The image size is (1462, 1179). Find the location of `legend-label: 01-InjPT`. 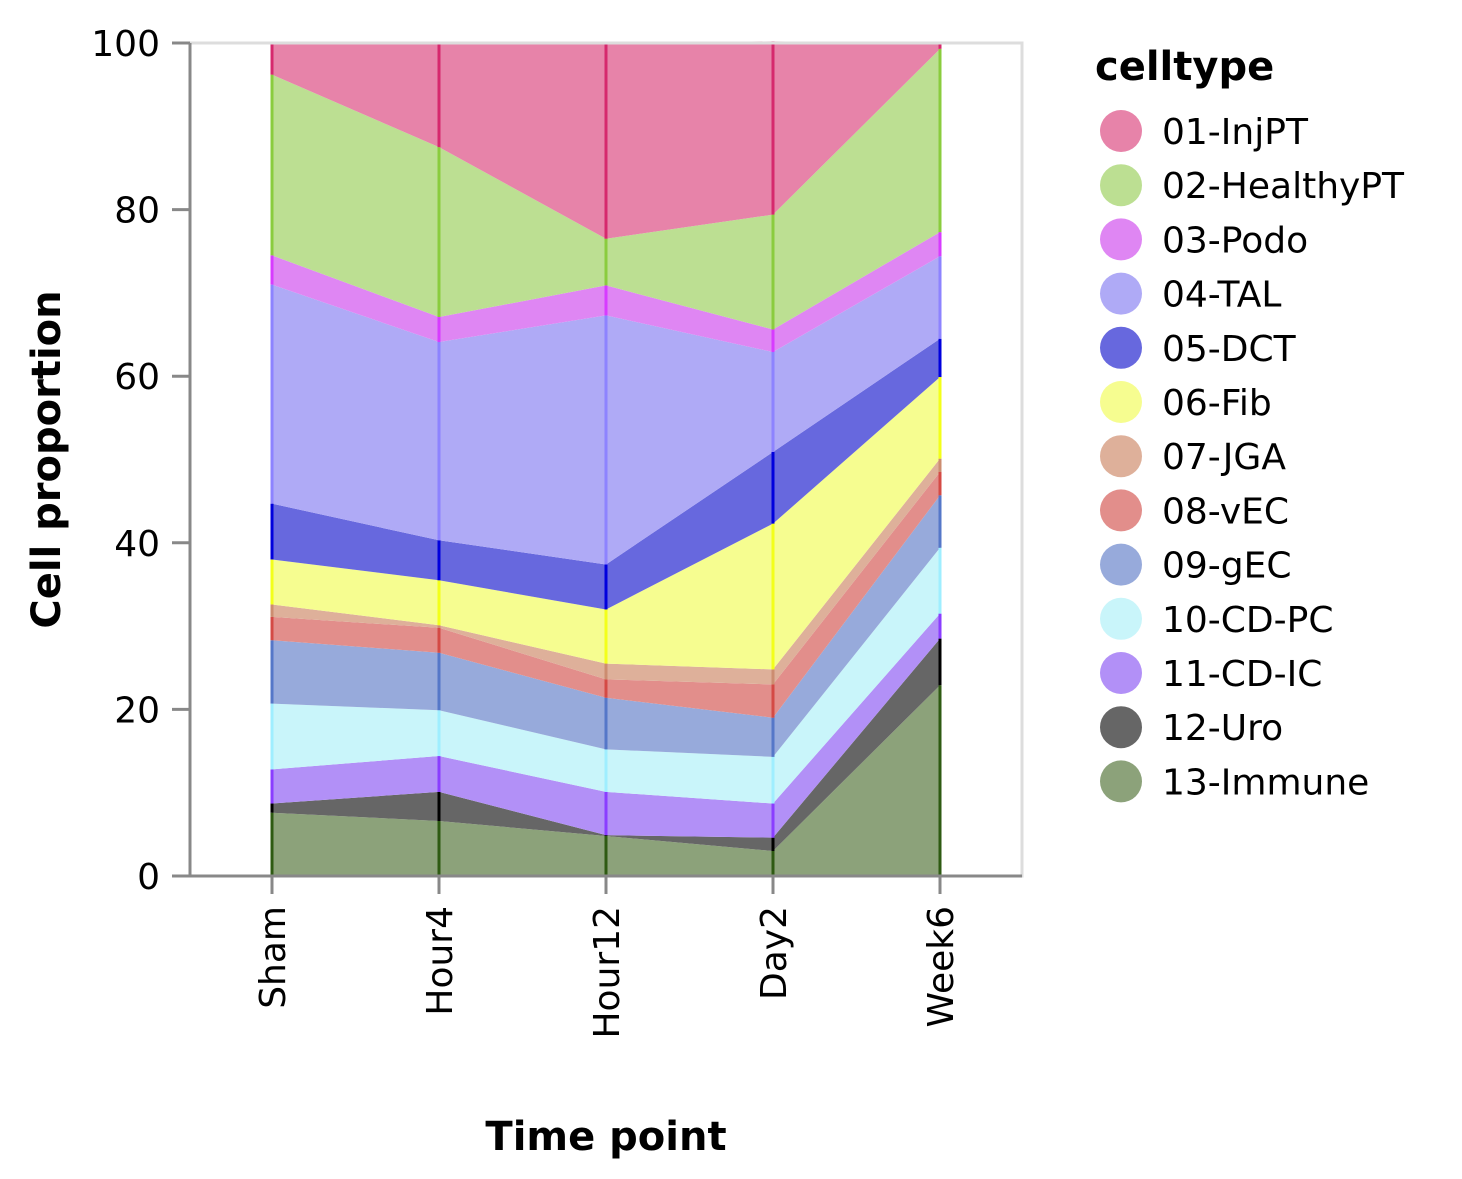

legend-label: 01-InjPT is located at coordinates (1235, 132).